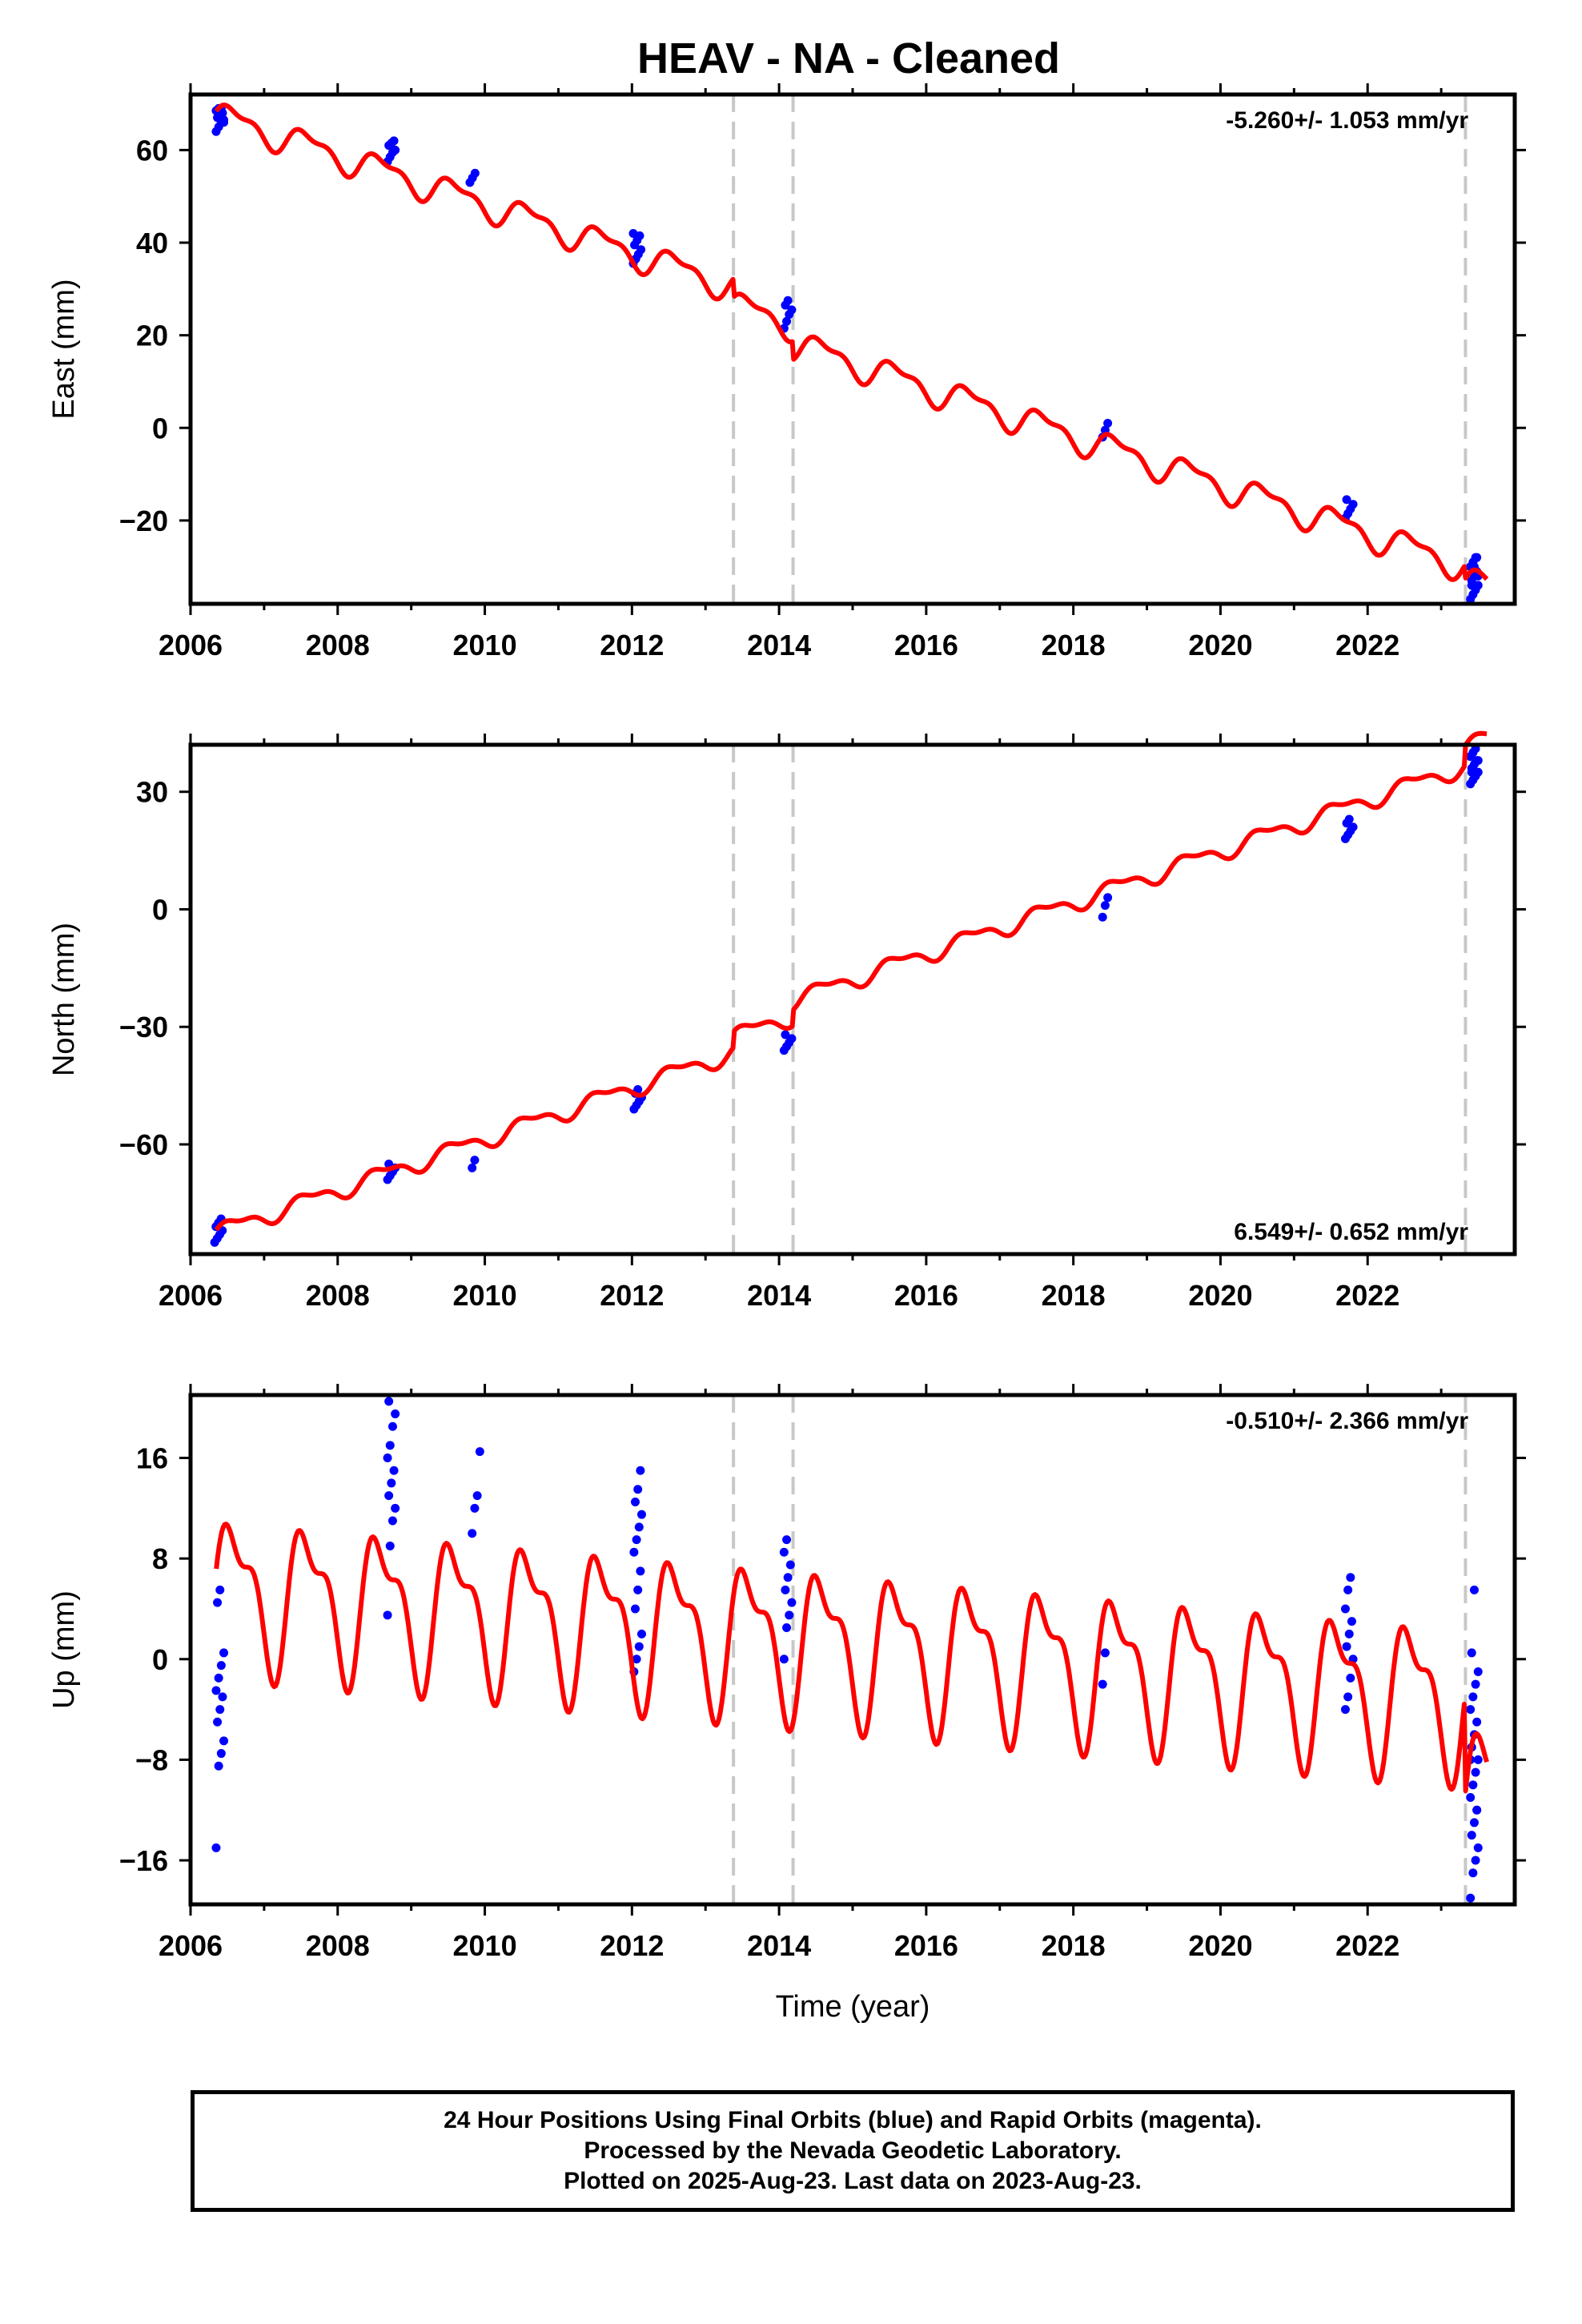 The width and height of the screenshot is (1582, 2324). What do you see at coordinates (64, 1649) in the screenshot?
I see `up-y-axis-label: Up (mm)` at bounding box center [64, 1649].